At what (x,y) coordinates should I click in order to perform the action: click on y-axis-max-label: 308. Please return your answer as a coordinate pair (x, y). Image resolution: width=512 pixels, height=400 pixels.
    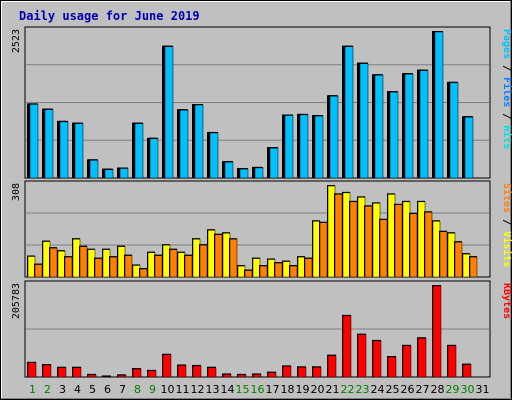
    Looking at the image, I should click on (16, 192).